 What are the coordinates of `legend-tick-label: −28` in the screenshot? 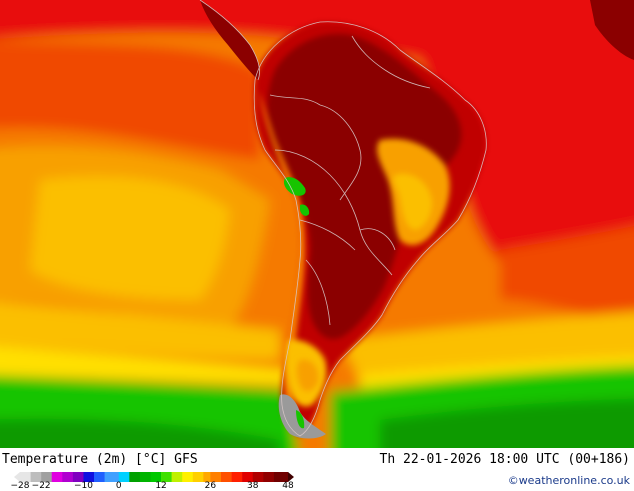 It's located at (20, 486).